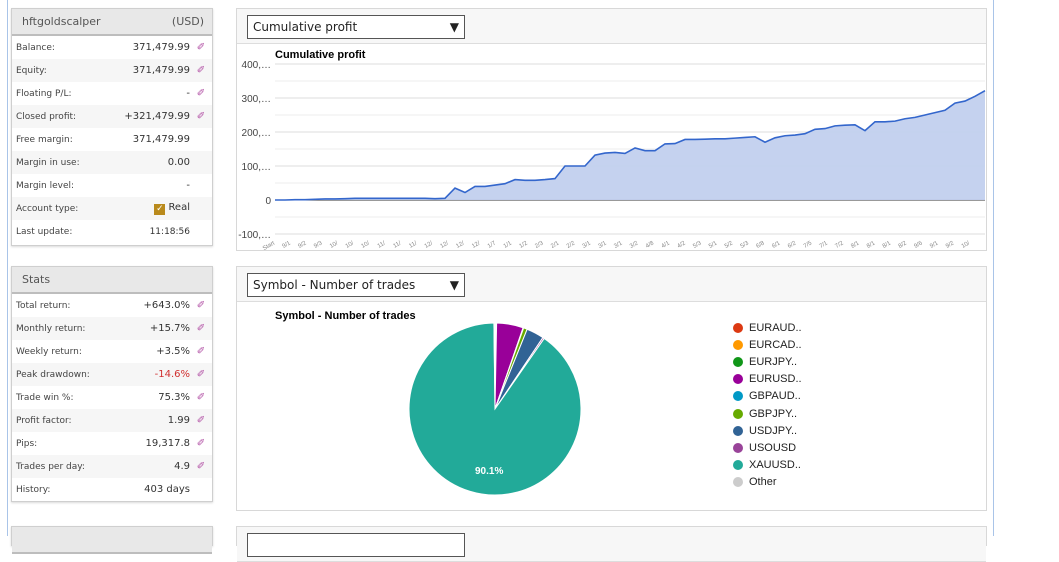 The image size is (1059, 562). What do you see at coordinates (188, 93) in the screenshot?
I see `stat-value-text: -` at bounding box center [188, 93].